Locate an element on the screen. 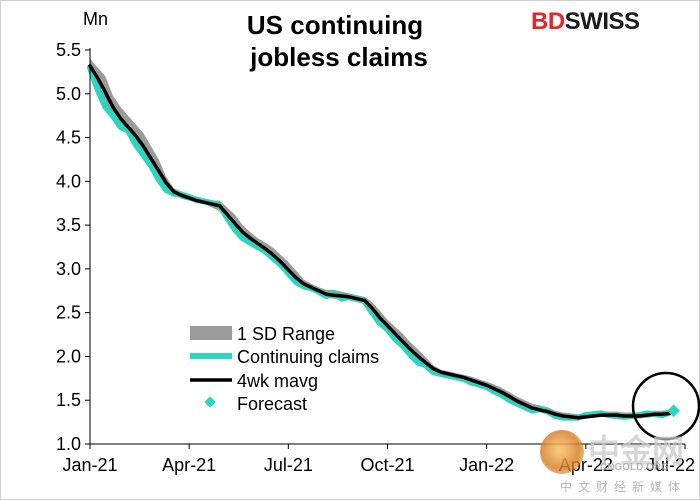 The height and width of the screenshot is (500, 700). y-tick-label: 2.0 is located at coordinates (68, 356).